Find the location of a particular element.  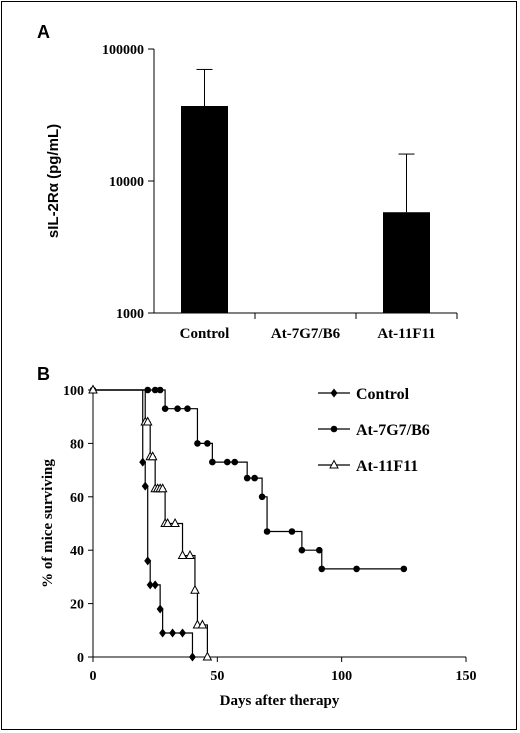

panel-b-legend-item: At-11F11 is located at coordinates (368, 466).